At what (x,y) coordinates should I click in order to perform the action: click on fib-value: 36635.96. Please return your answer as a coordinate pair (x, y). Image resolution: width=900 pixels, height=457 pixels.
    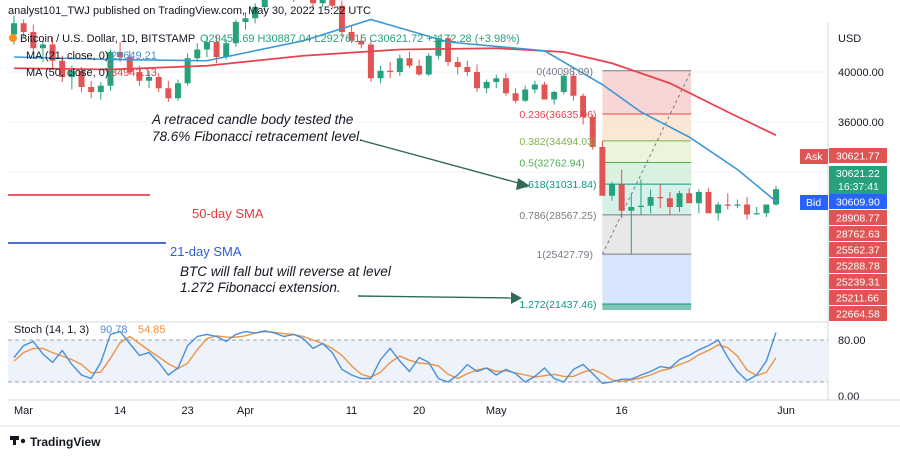
    Looking at the image, I should click on (571, 115).